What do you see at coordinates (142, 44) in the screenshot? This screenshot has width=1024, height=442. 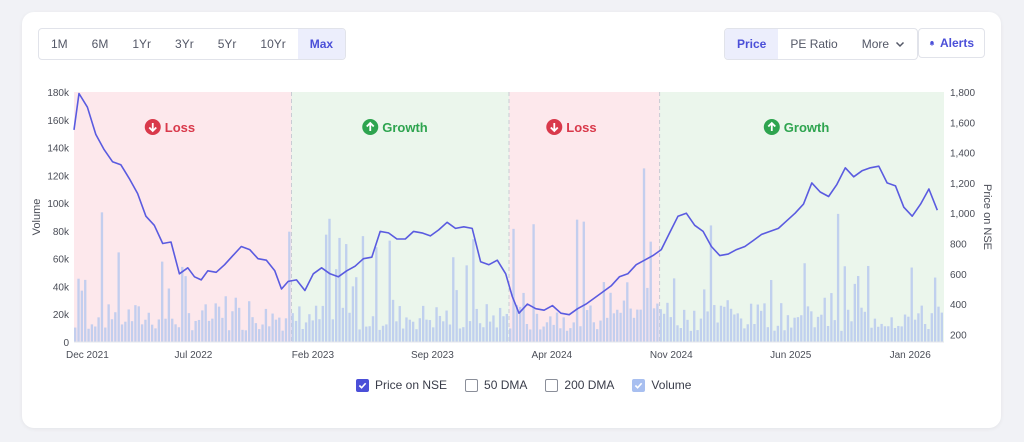 I see `range-1yr-button: 1Yr` at bounding box center [142, 44].